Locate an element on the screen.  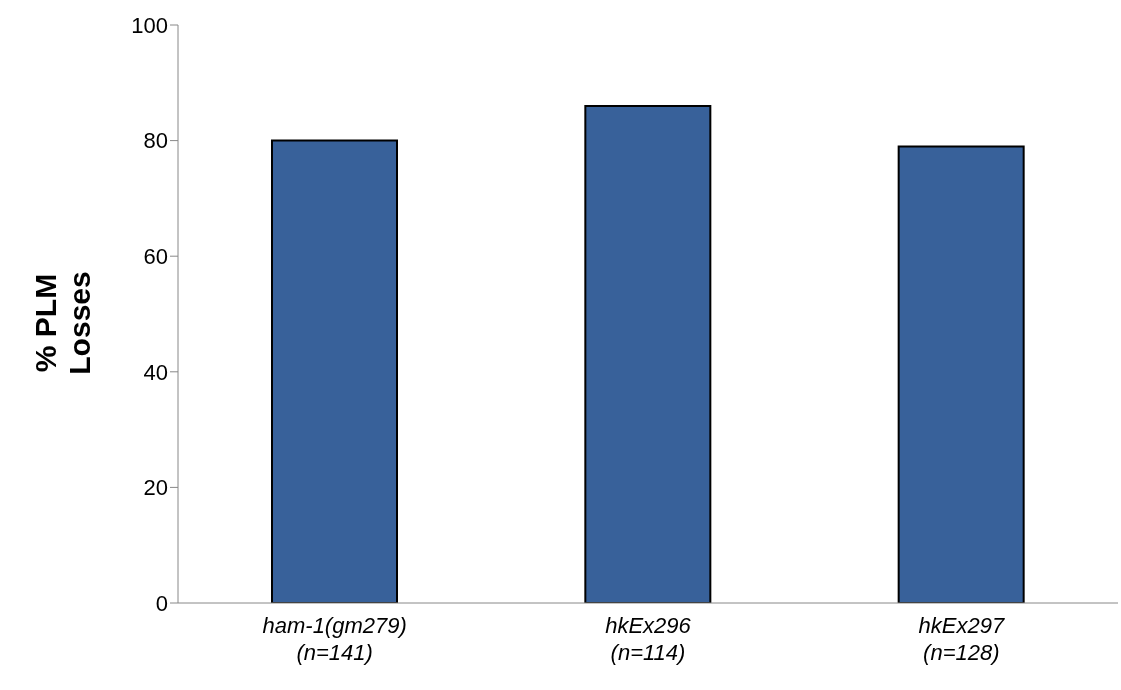
y-tick-label: 0 is located at coordinates (161, 603).